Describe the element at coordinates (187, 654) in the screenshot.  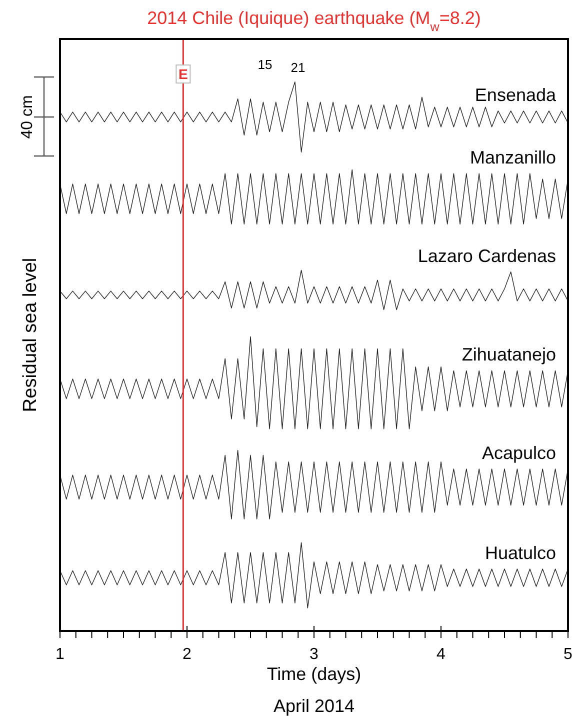
I see `x-tick-label: 2` at that location.